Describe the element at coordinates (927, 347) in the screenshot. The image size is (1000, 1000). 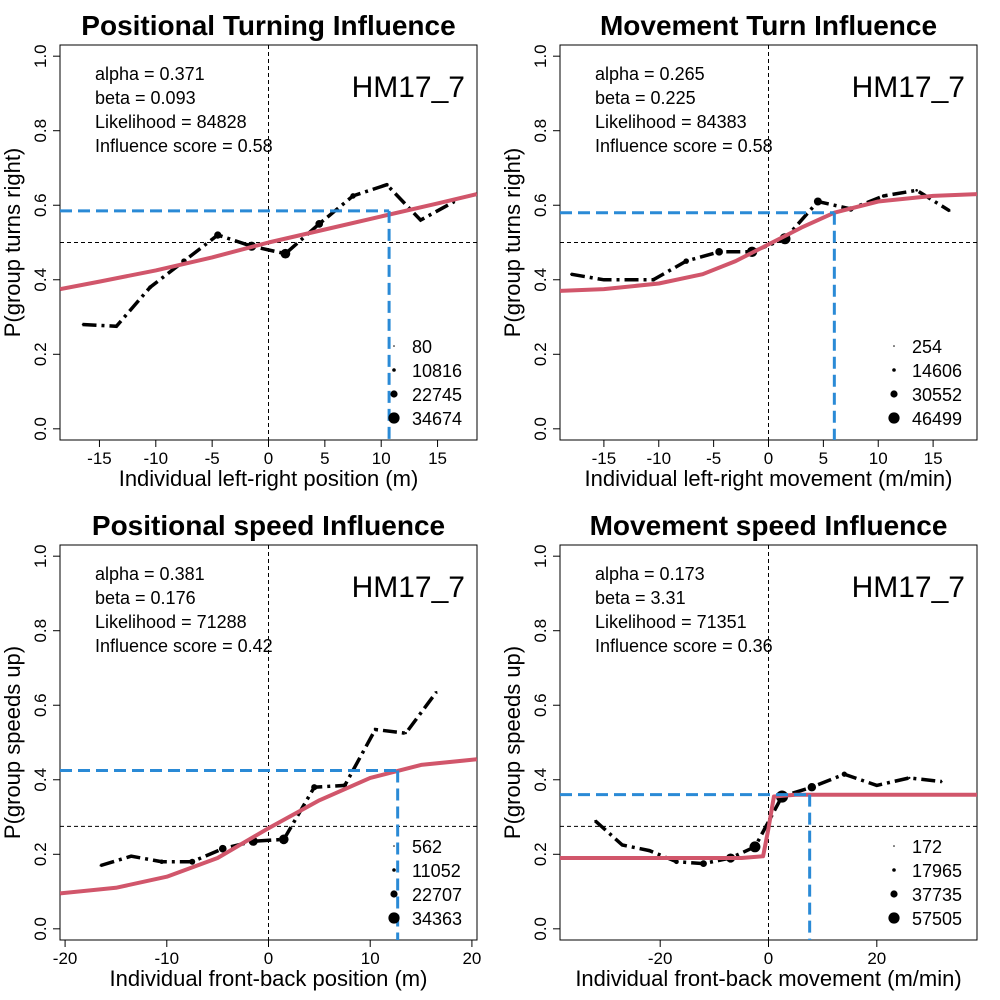
I see `size-legend-label: 254` at that location.